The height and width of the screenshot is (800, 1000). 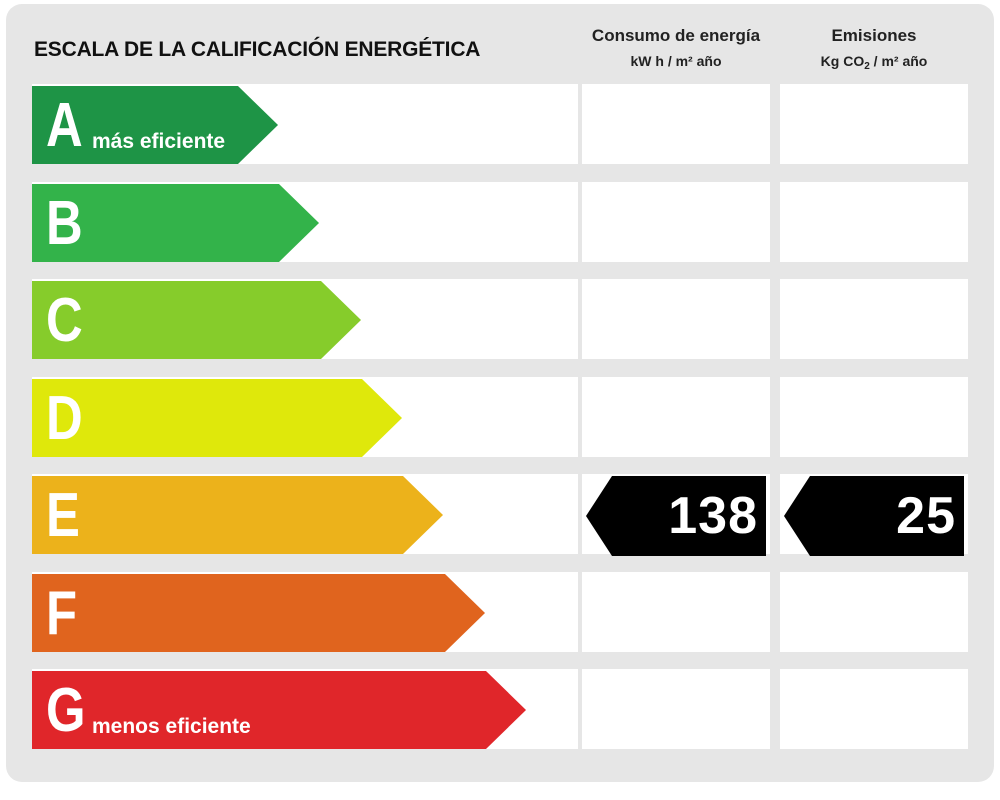 What do you see at coordinates (676, 612) in the screenshot?
I see `energy-cell-f` at bounding box center [676, 612].